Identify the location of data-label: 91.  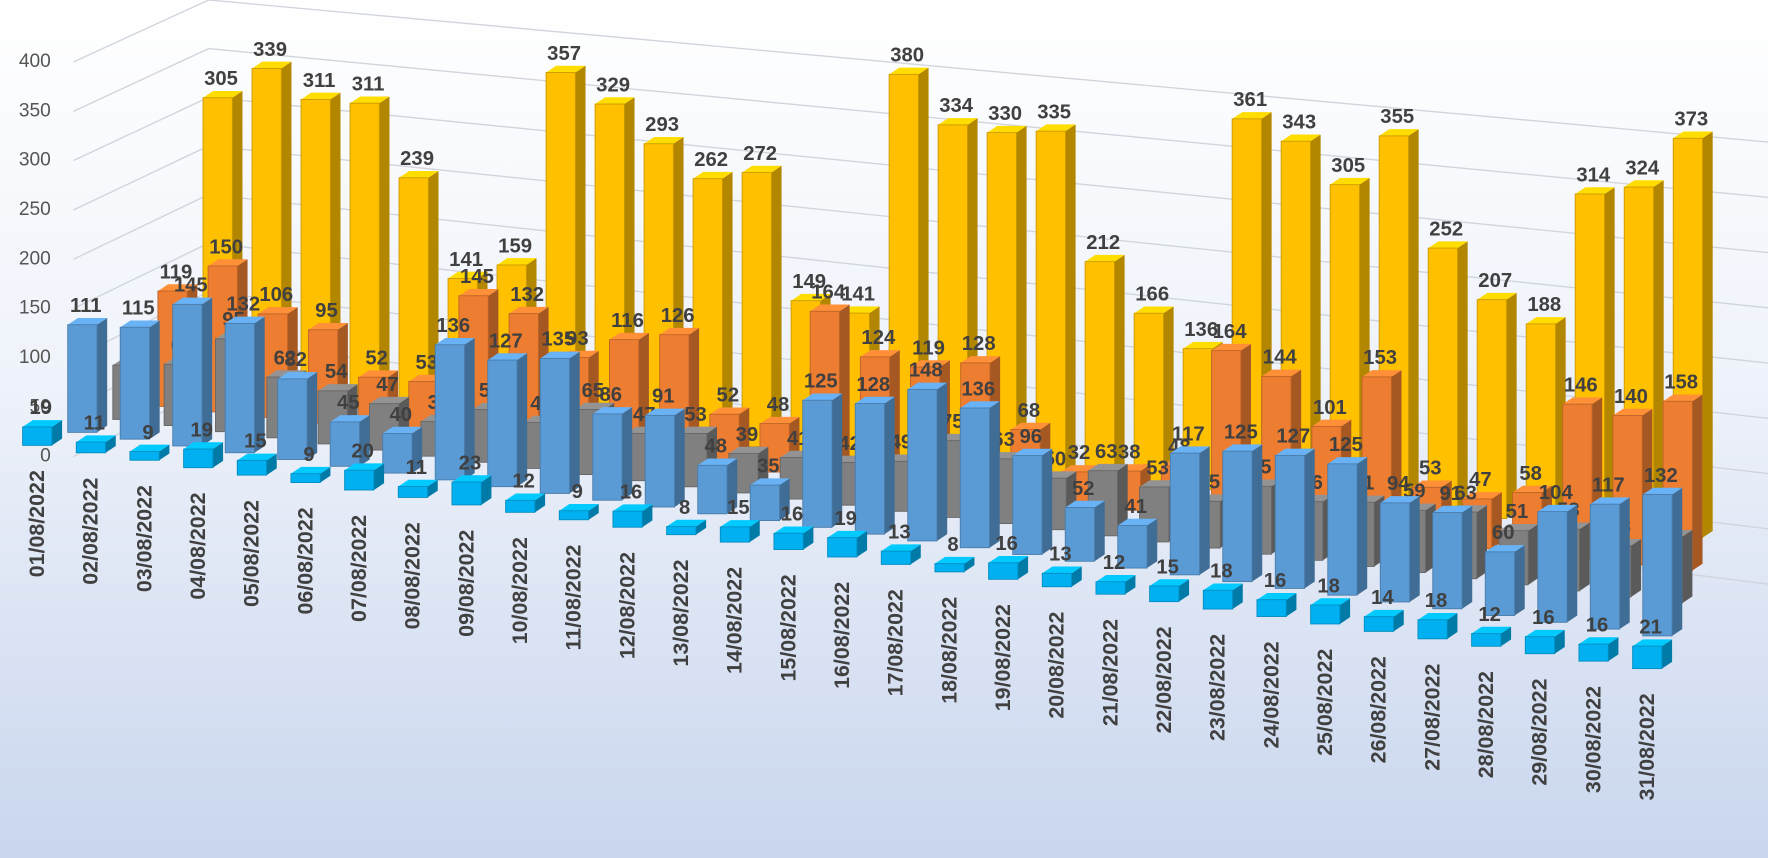
(1451, 494).